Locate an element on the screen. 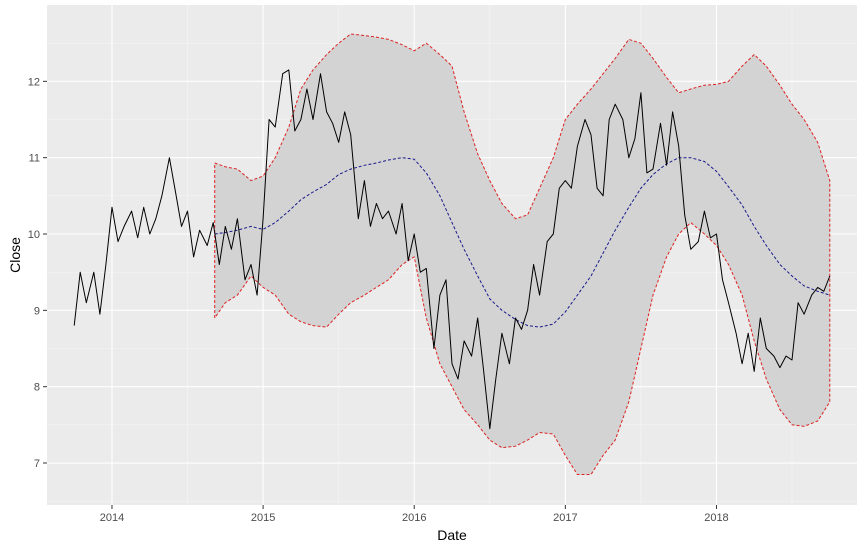 This screenshot has height=550, width=867. y-axis-title: Close is located at coordinates (15, 255).